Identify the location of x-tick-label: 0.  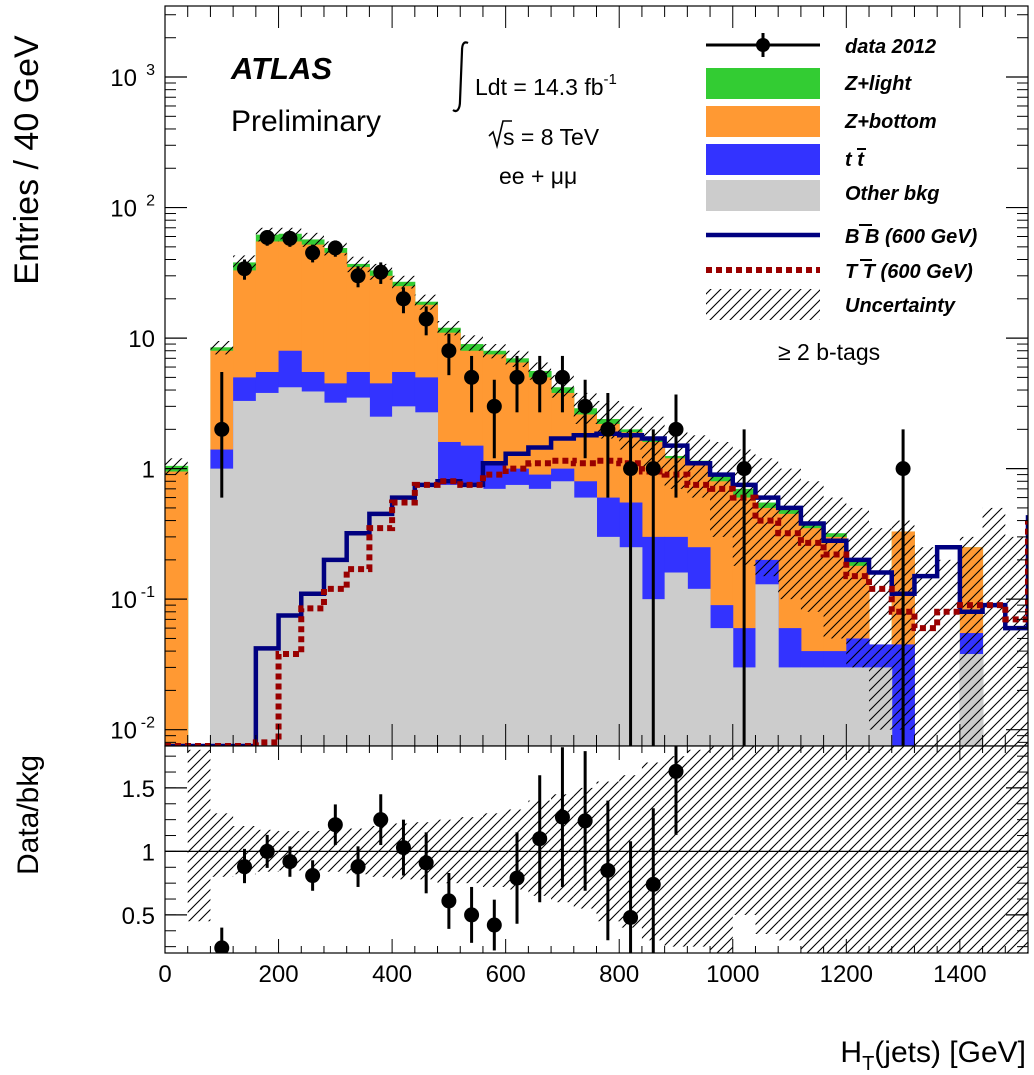
(164, 974).